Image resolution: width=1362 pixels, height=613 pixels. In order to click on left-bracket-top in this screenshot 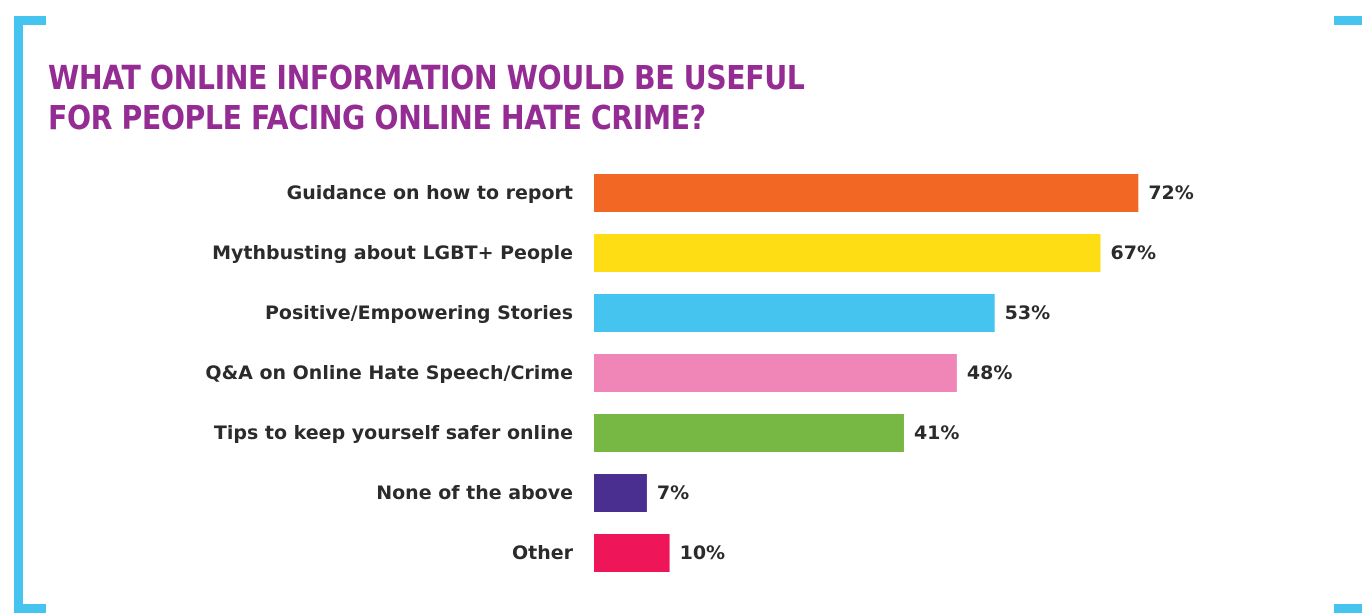, I will do `click(30, 20)`.